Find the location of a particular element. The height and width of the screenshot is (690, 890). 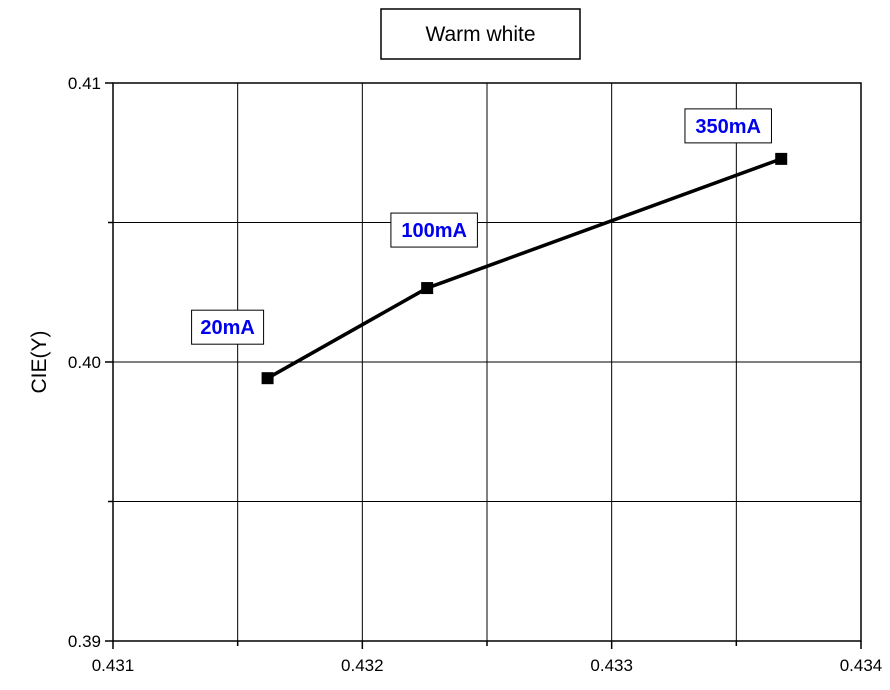

y-tick-label: 0.39 is located at coordinates (84, 641).